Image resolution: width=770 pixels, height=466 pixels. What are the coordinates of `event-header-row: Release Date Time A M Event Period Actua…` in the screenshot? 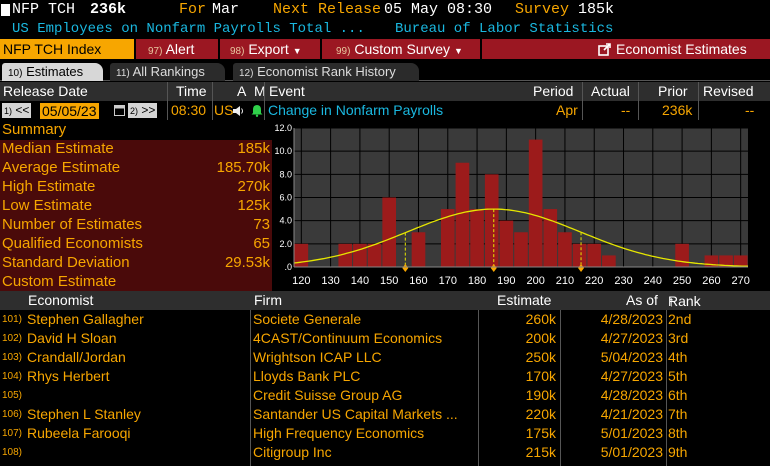 It's located at (385, 91).